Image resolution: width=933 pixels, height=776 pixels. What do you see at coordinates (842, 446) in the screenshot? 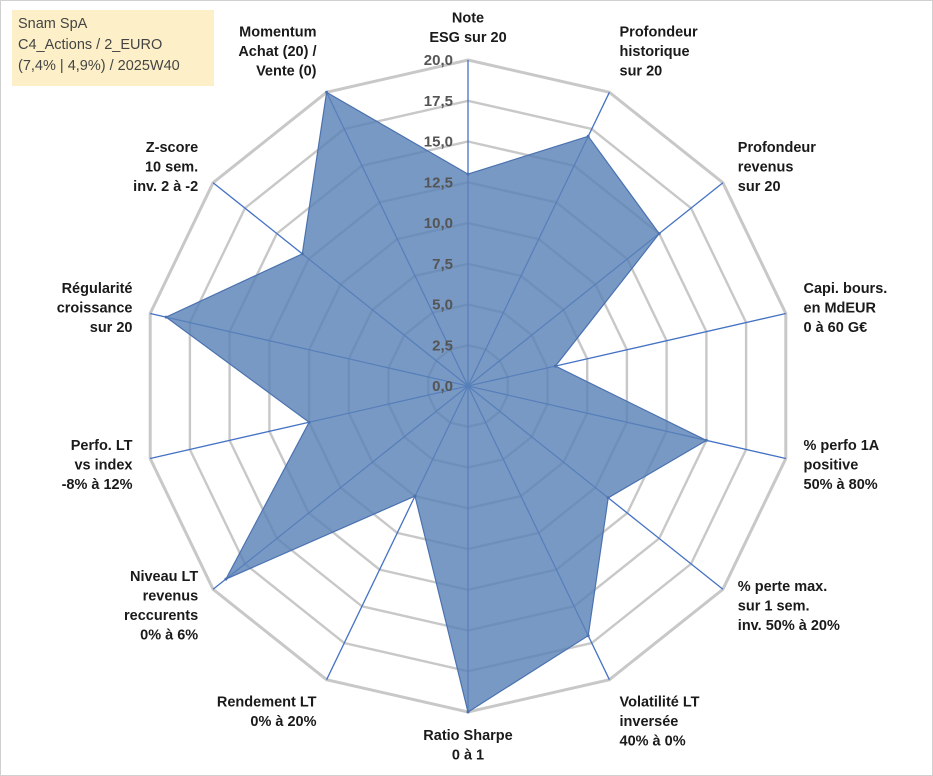
I see `category-label-line: % perfo 1A` at bounding box center [842, 446].